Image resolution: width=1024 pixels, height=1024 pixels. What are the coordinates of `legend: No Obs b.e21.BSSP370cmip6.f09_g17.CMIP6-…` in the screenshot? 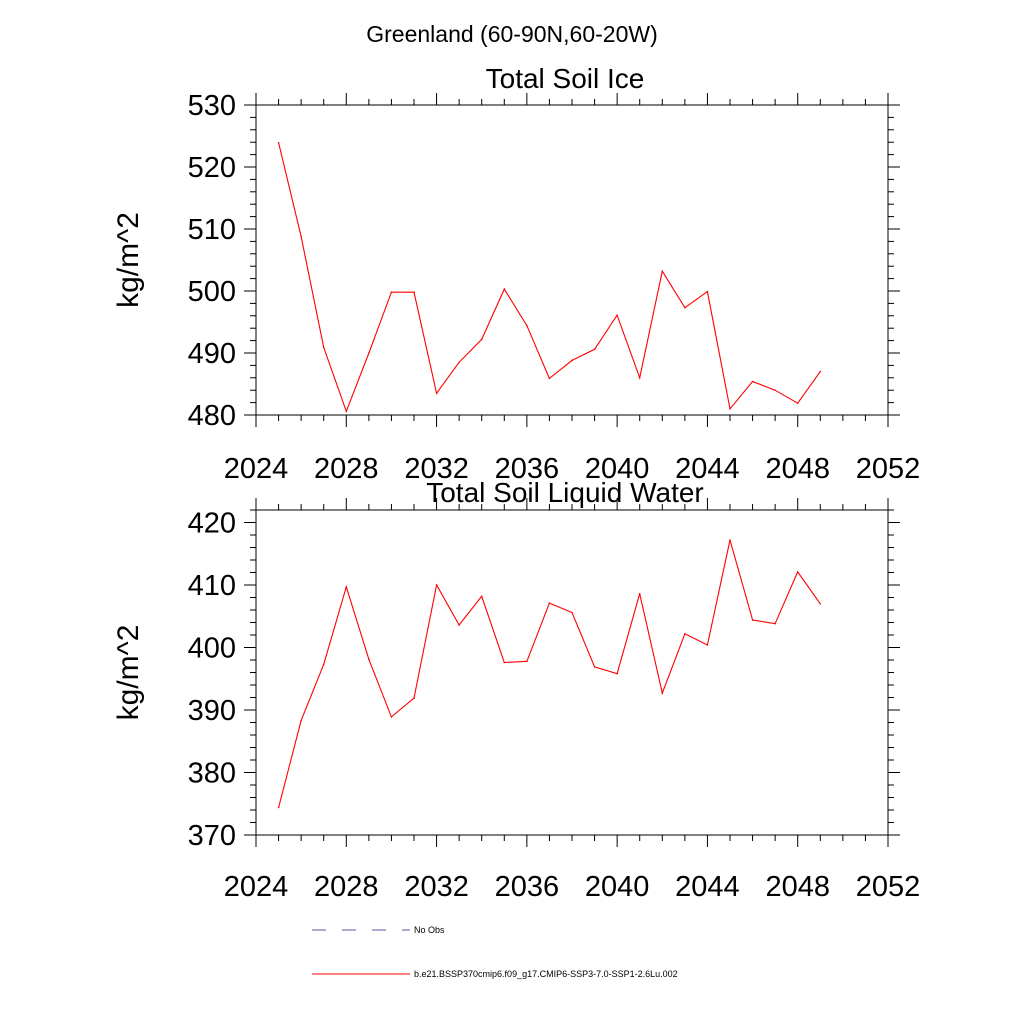 It's located at (495, 952).